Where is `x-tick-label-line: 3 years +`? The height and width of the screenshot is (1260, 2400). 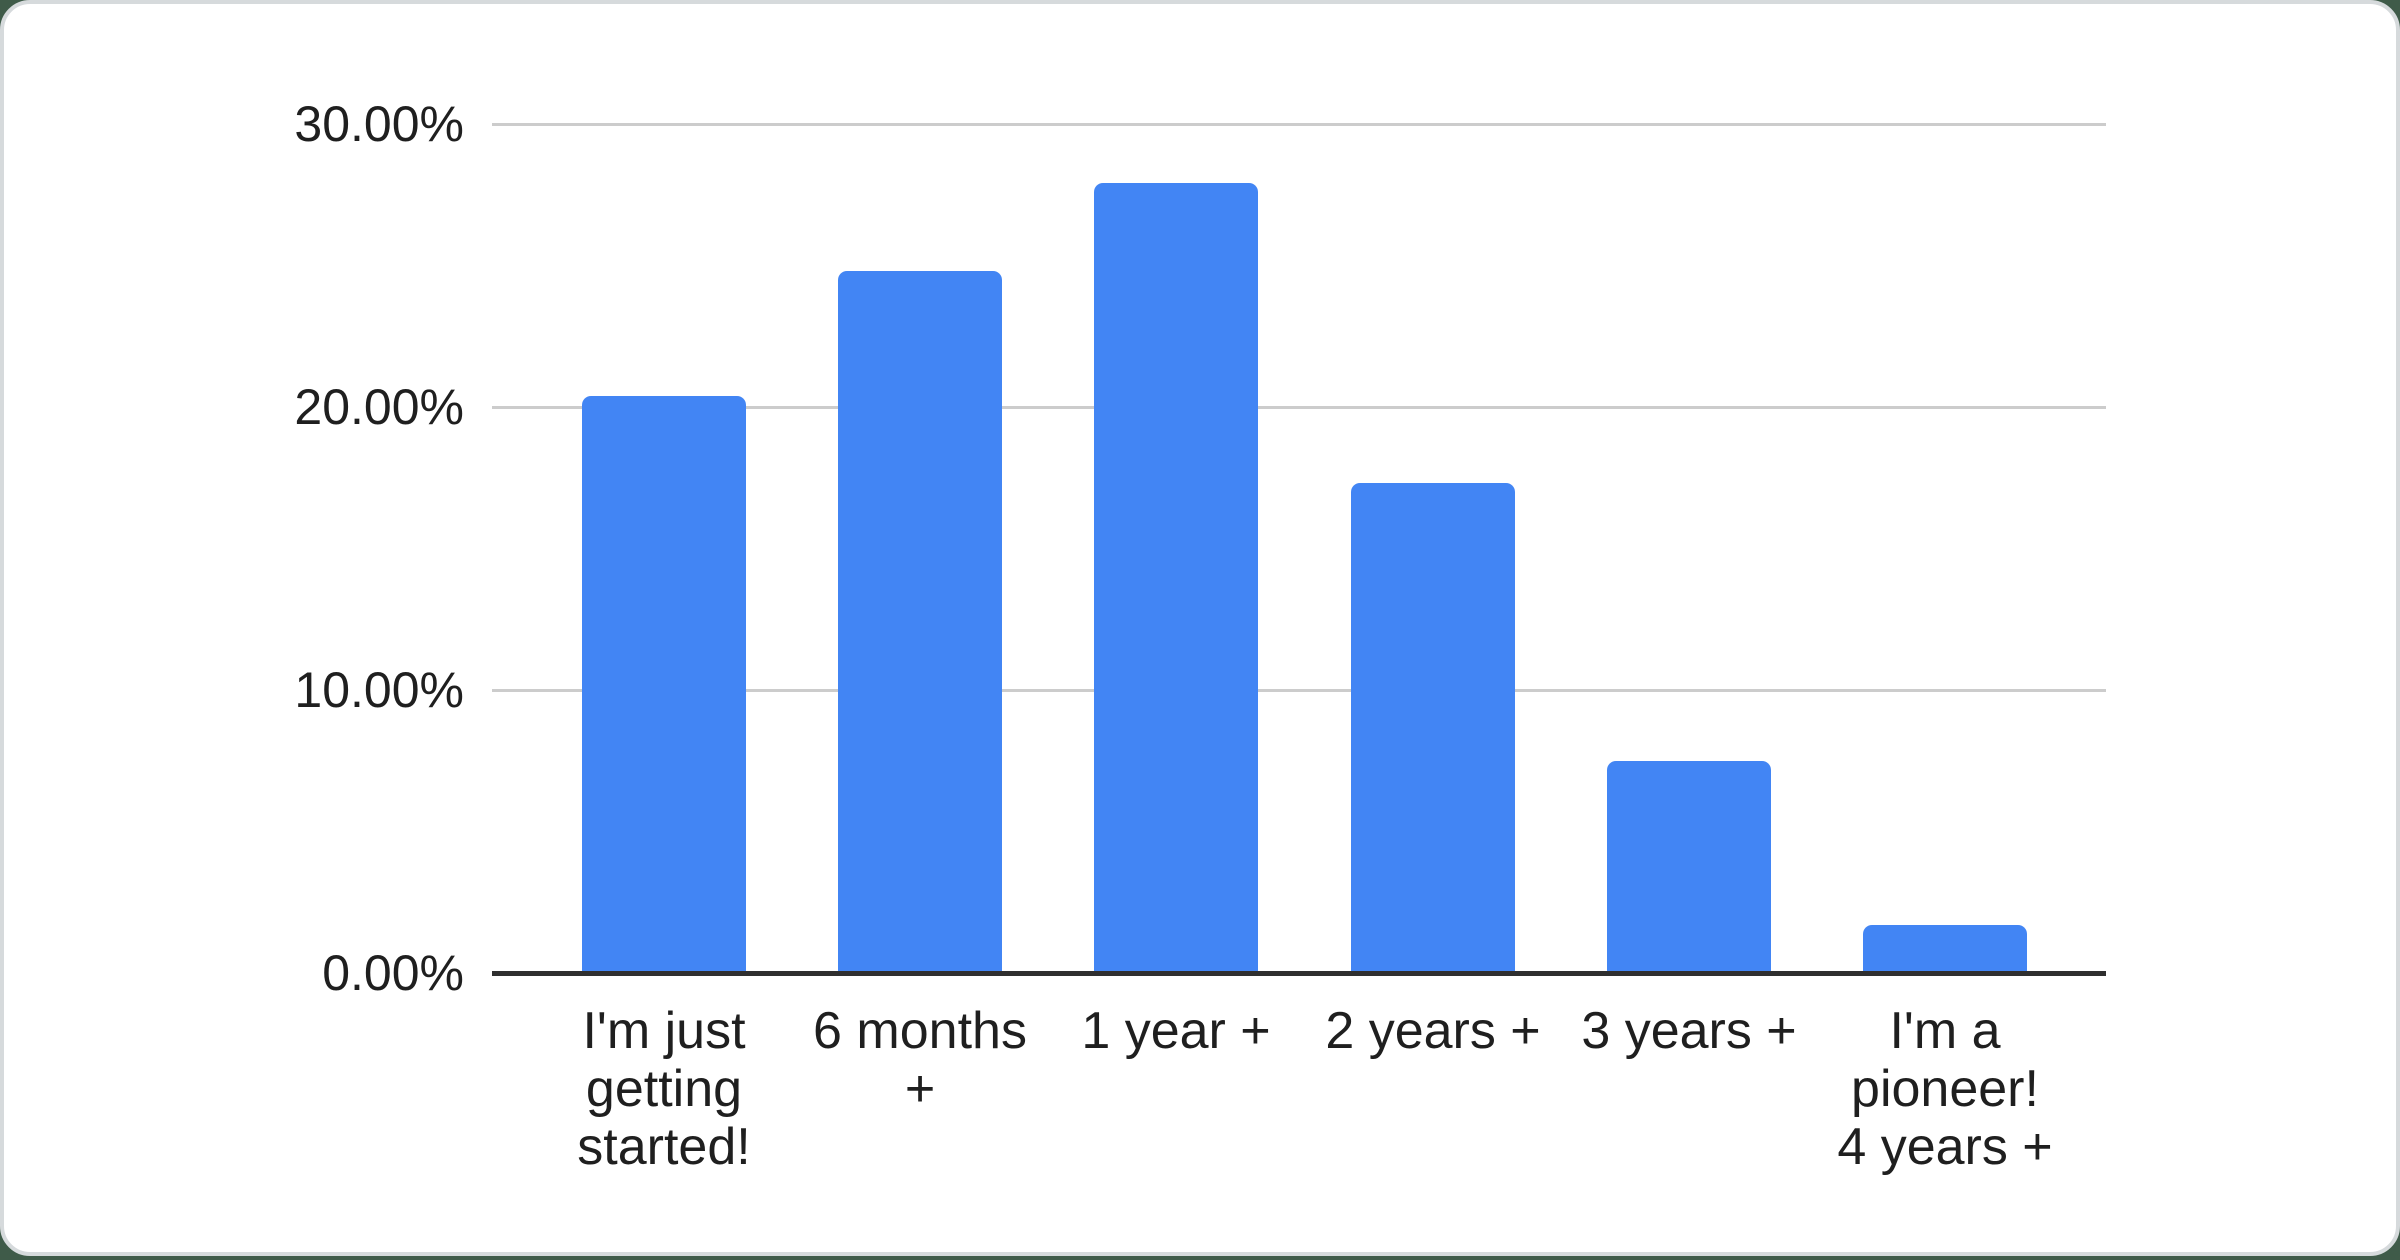 x-tick-label-line: 3 years + is located at coordinates (1689, 1031).